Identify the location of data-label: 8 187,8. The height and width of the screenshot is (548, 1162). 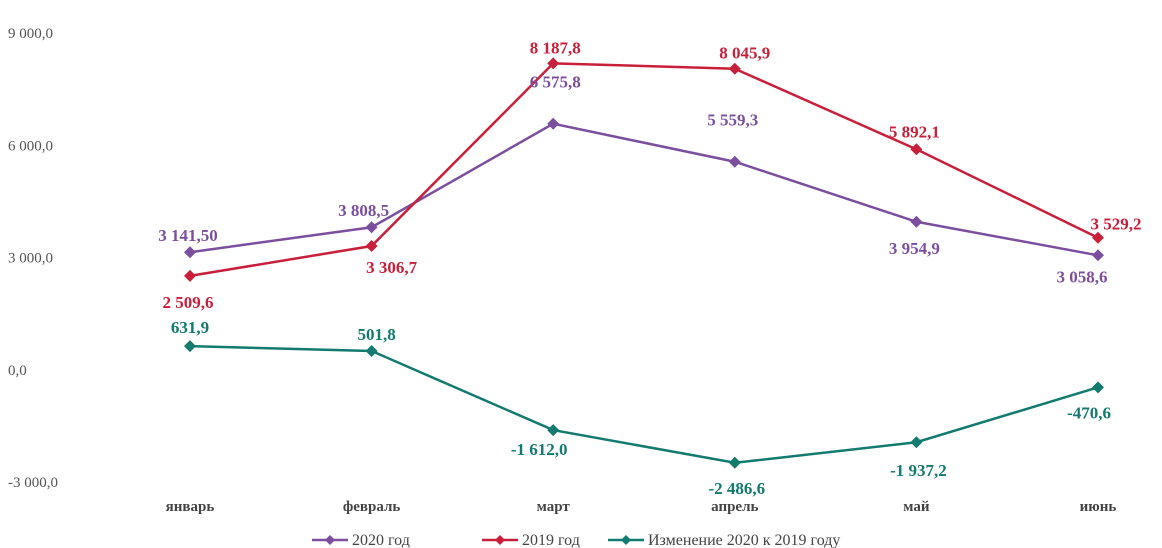
(555, 47).